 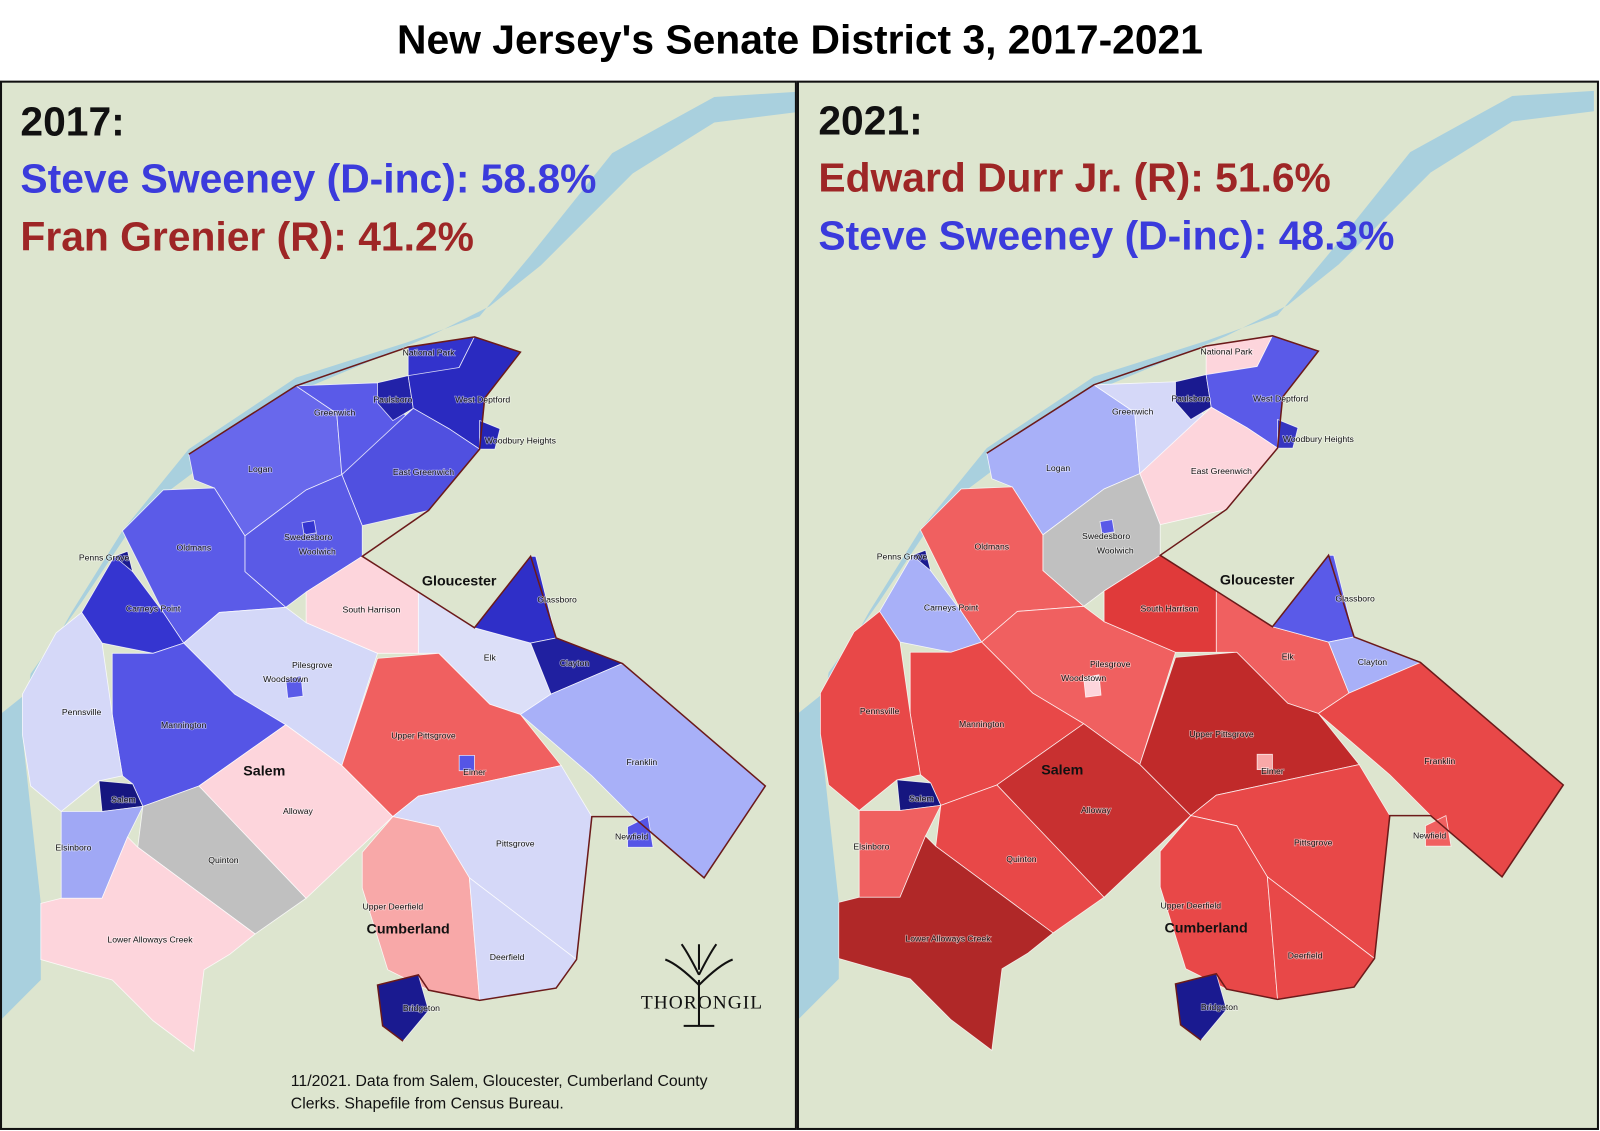 I want to click on logo, so click(x=699, y=985).